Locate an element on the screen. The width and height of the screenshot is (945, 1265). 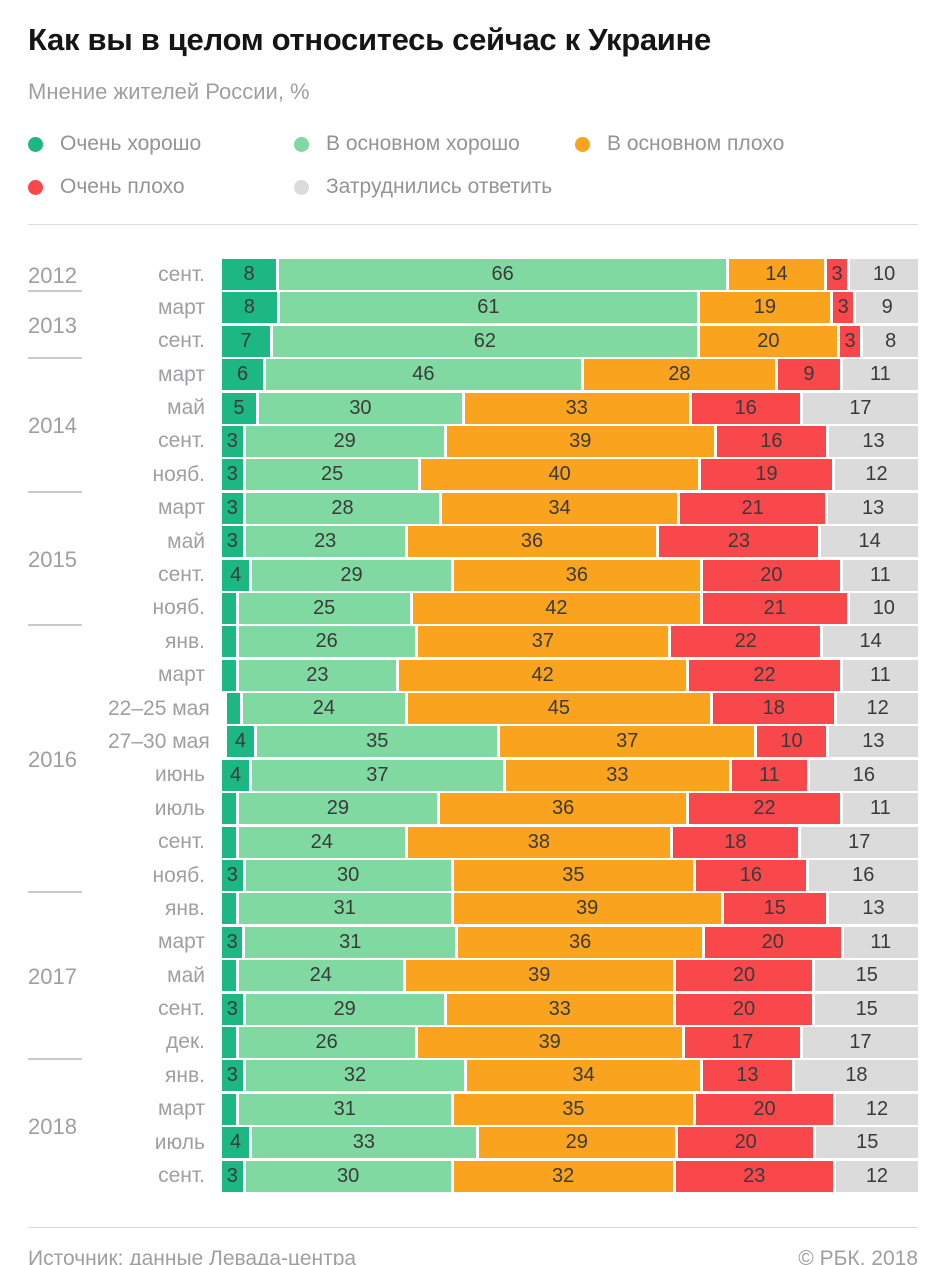
row-label: дек. is located at coordinates (185, 1042).